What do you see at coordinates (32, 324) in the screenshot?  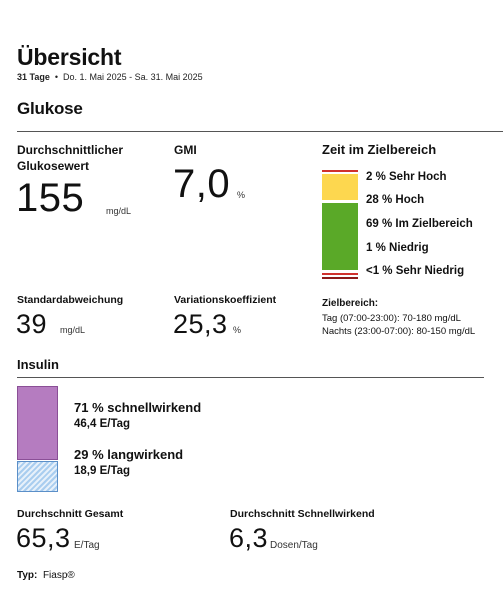 I see `sd-value: 39` at bounding box center [32, 324].